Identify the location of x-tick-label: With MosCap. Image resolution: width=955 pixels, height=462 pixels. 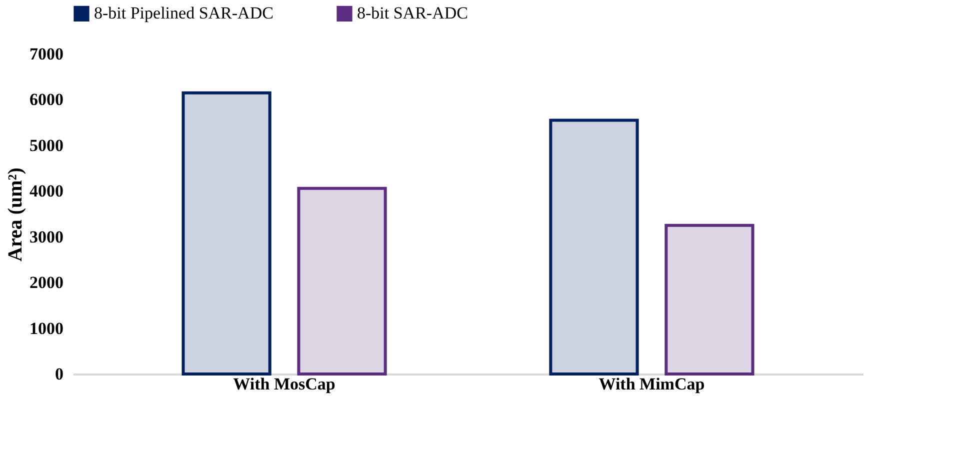
(284, 384).